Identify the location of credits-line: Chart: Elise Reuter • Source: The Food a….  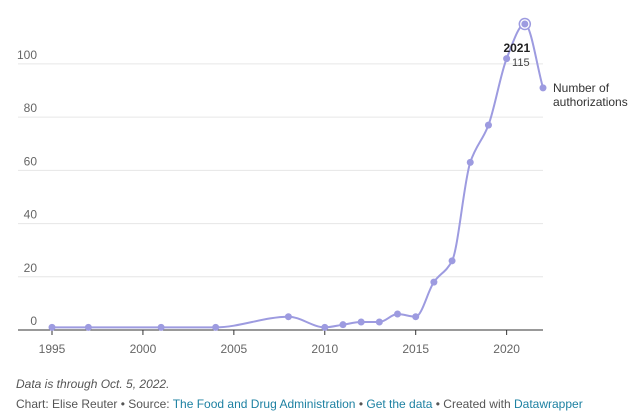
(299, 404).